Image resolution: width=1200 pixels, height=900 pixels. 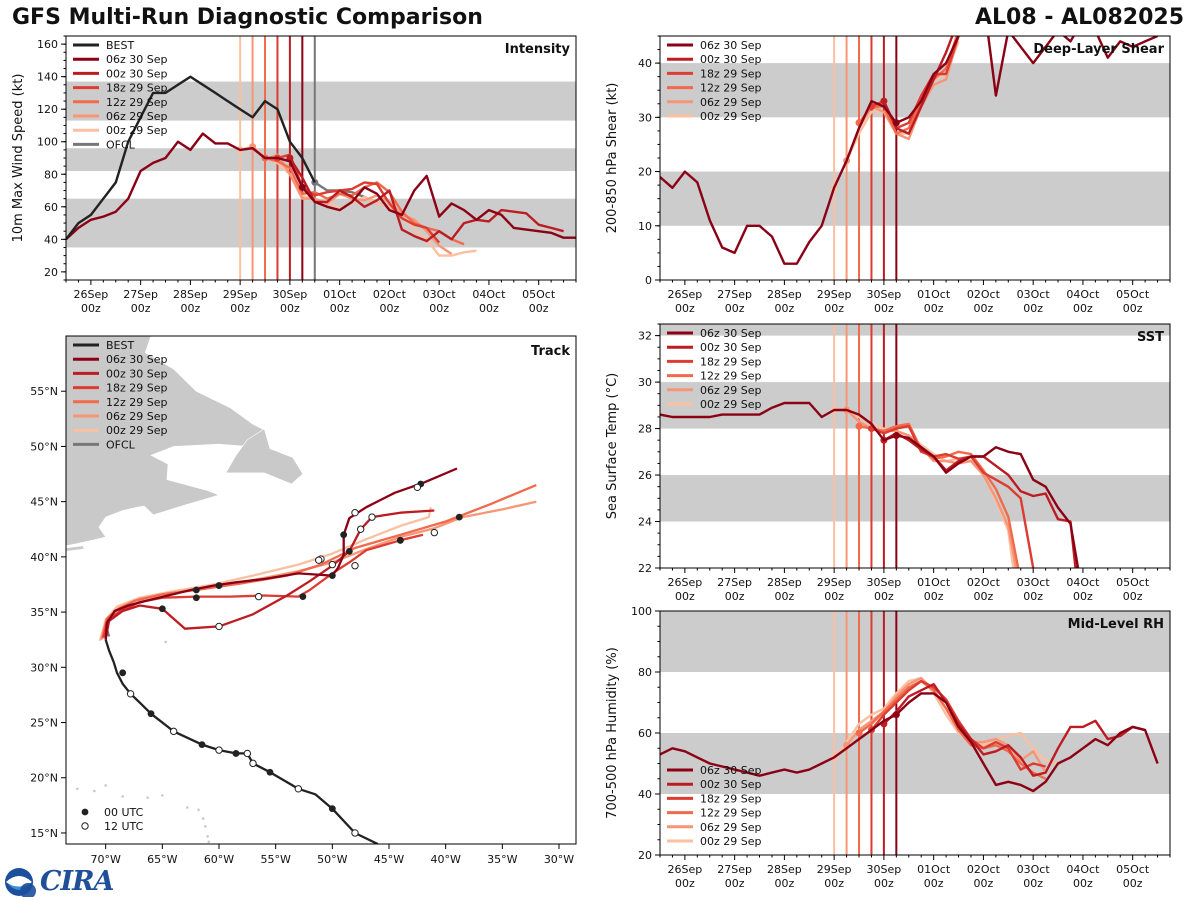 What do you see at coordinates (18, 158) in the screenshot?
I see `y-axis-label: 10m Max Wind Speed (kt)` at bounding box center [18, 158].